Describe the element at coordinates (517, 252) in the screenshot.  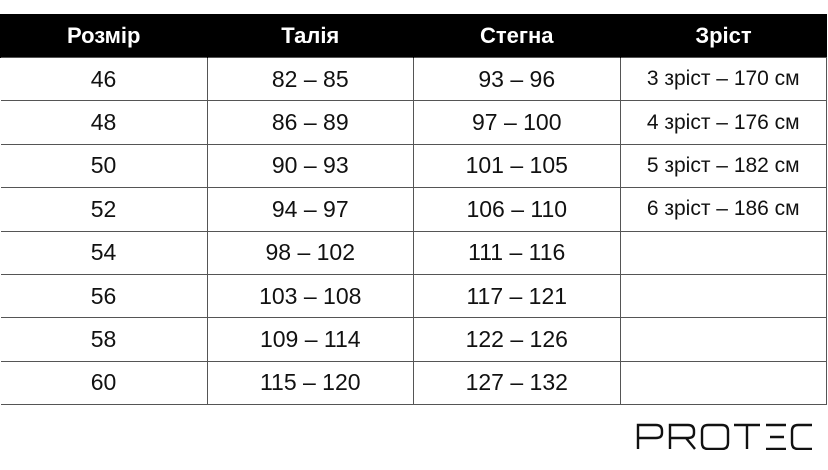
I see `cell-hips: 111 – 116` at that location.